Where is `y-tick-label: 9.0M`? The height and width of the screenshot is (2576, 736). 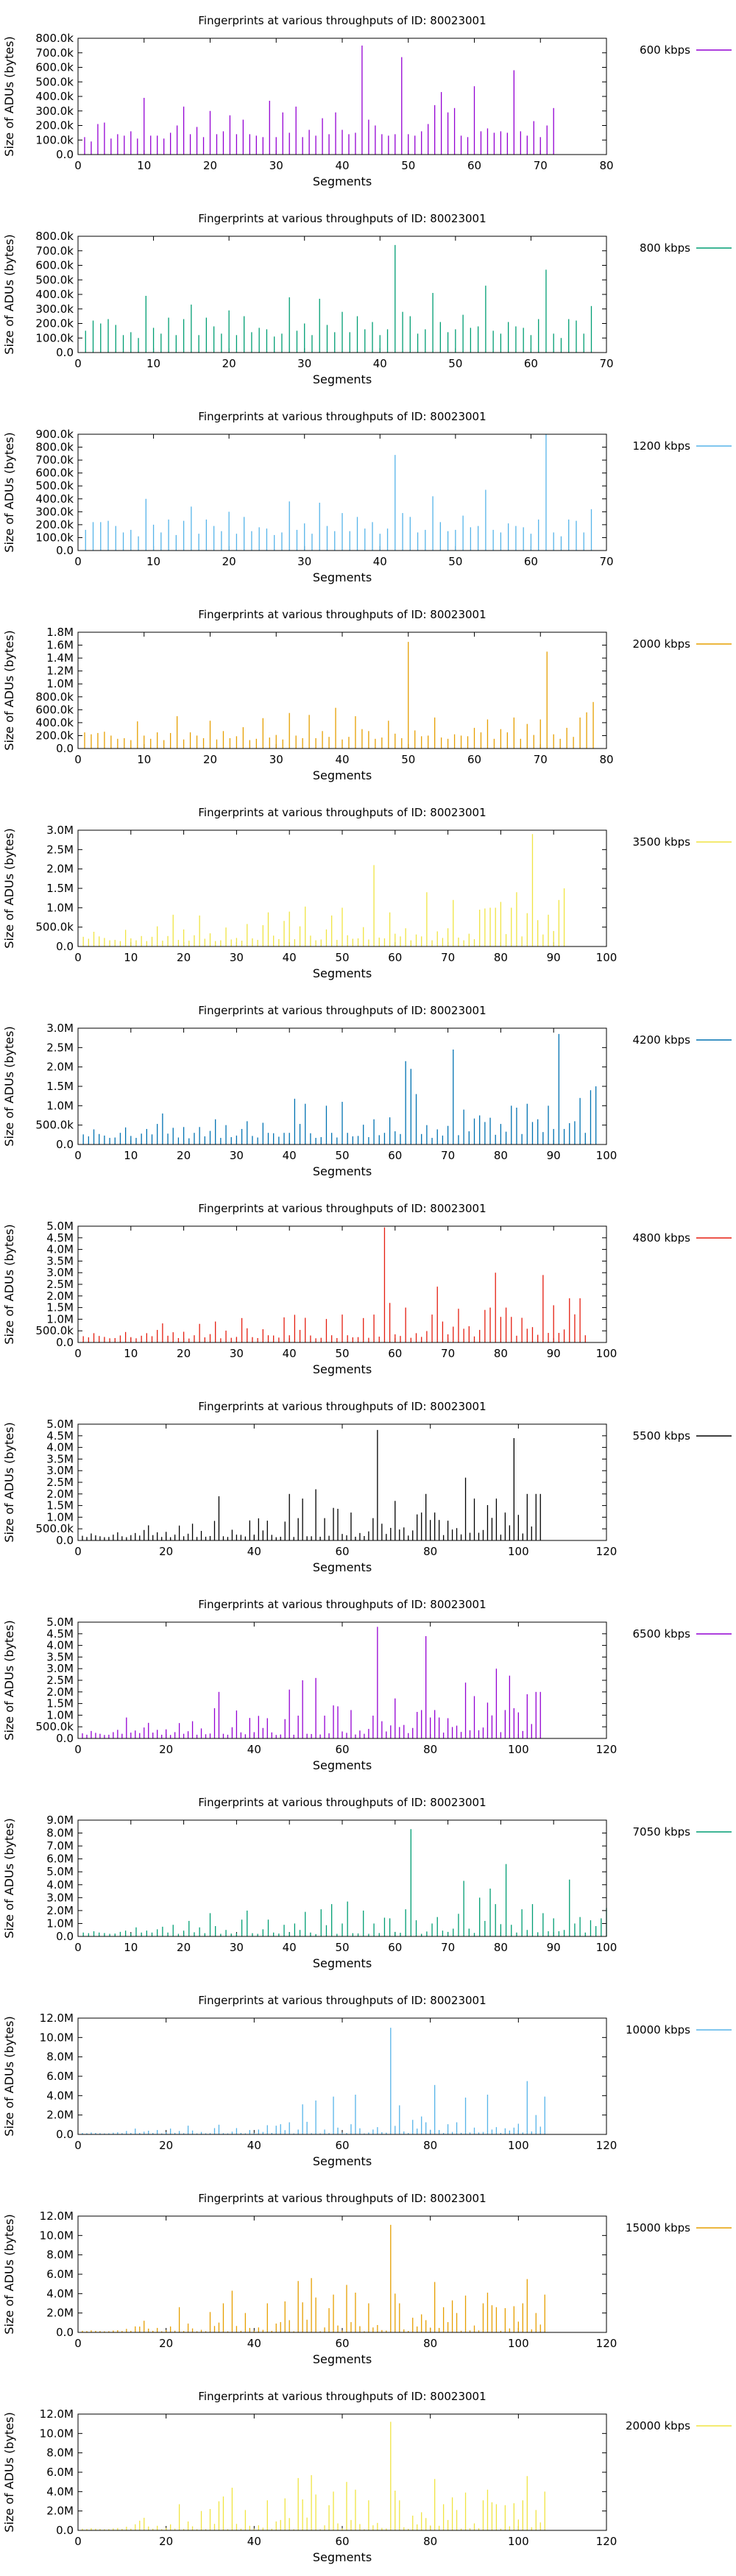 y-tick-label: 9.0M is located at coordinates (60, 1821).